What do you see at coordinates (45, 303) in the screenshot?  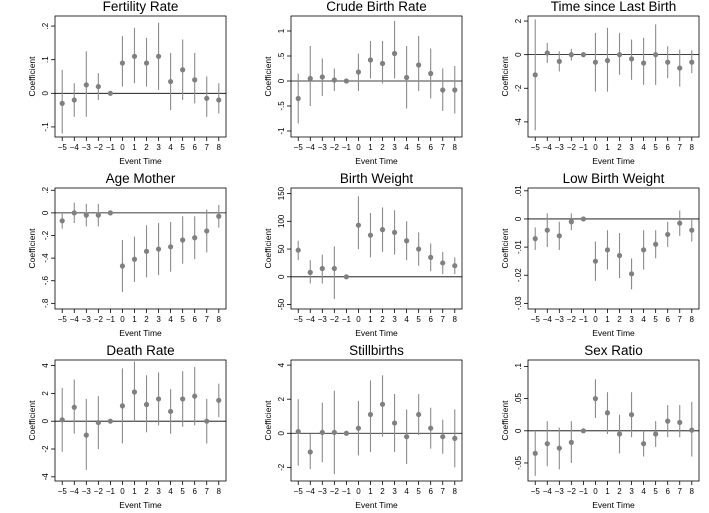 I see `y-tick-label: -.8` at bounding box center [45, 303].